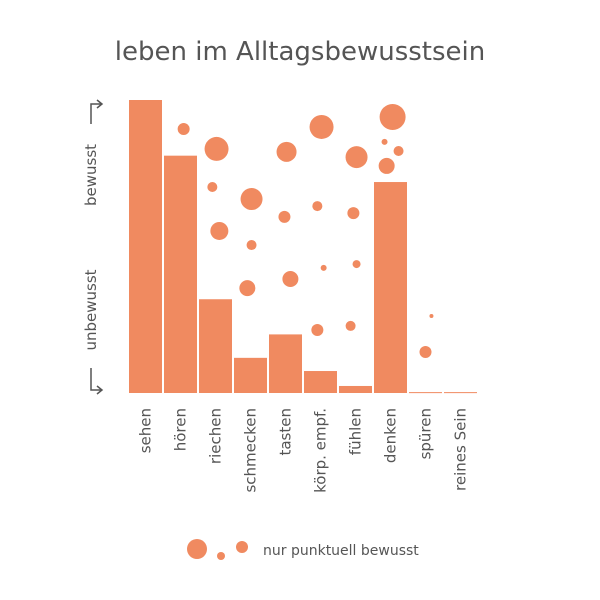 The image size is (600, 600). Describe the element at coordinates (300, 52) in the screenshot. I see `chart-title: leben im Alltagsbewusstsein` at that location.